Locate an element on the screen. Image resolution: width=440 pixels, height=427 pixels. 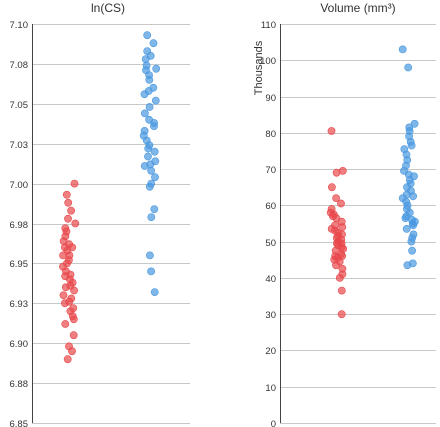
y-tick-label: 70 is located at coordinates (270, 170).